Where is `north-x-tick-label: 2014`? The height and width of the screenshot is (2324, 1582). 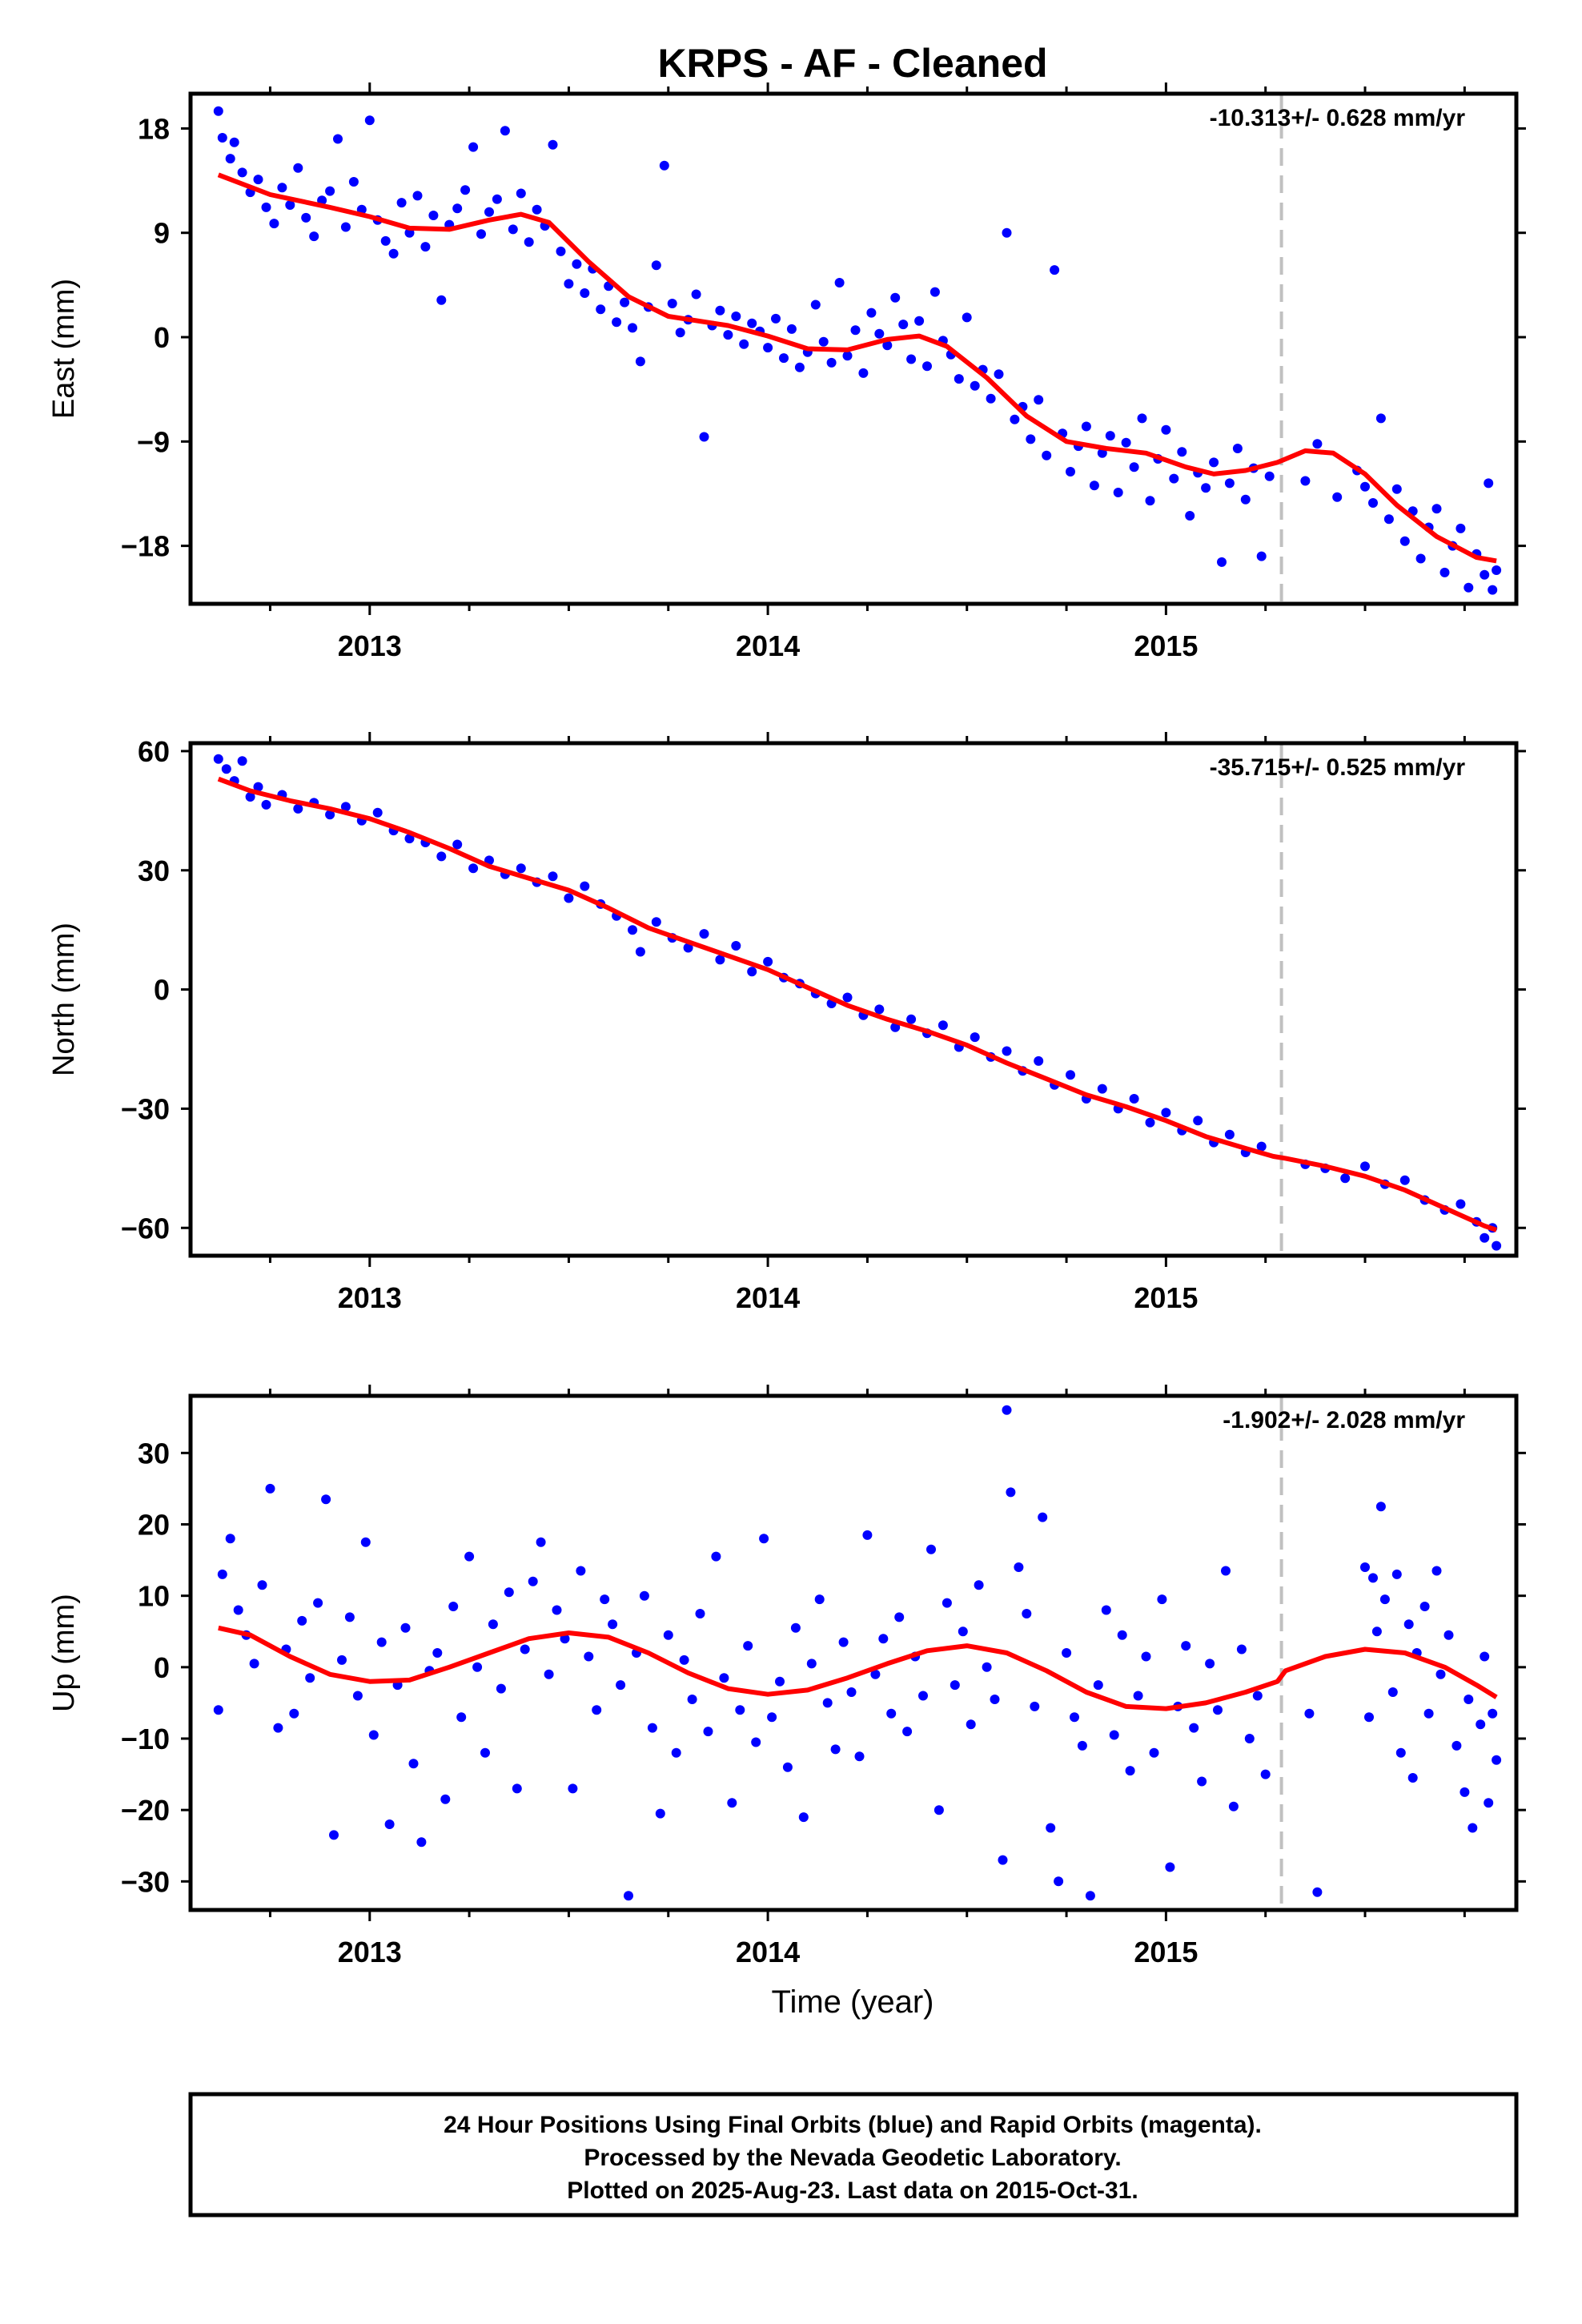 north-x-tick-label: 2014 is located at coordinates (768, 1297).